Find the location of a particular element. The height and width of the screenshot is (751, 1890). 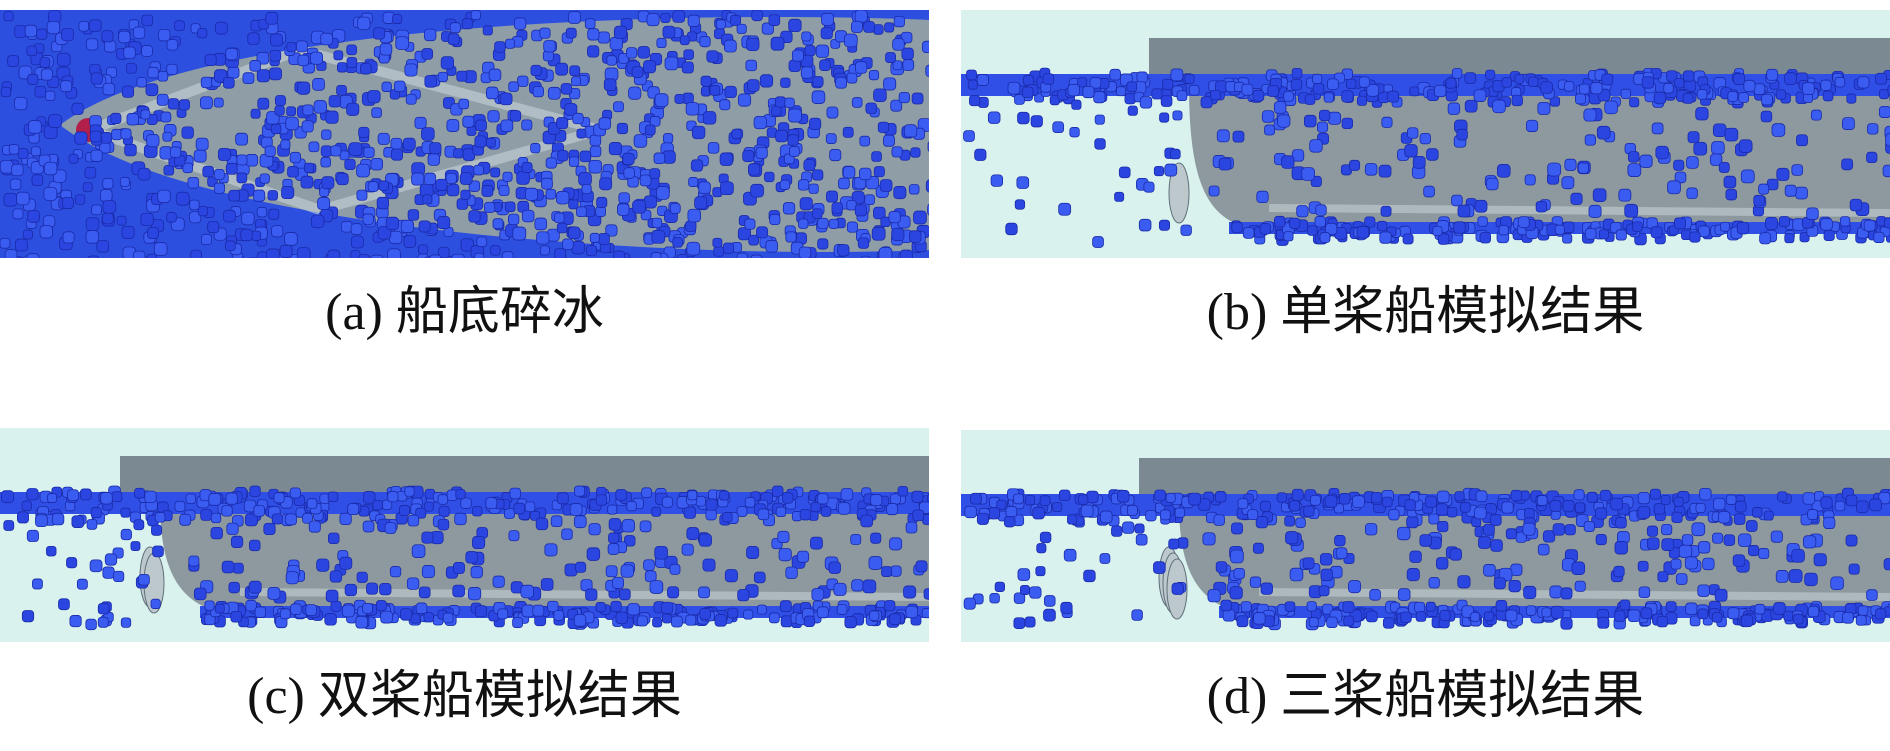

simulation-image is located at coordinates (464, 535).